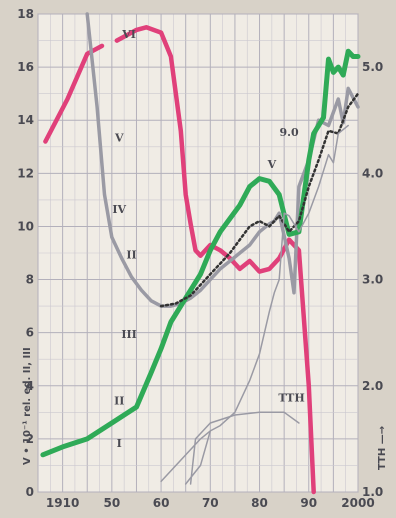  What do you see at coordinates (30, 439) in the screenshot?
I see `left-tick-label: 2` at bounding box center [30, 439].